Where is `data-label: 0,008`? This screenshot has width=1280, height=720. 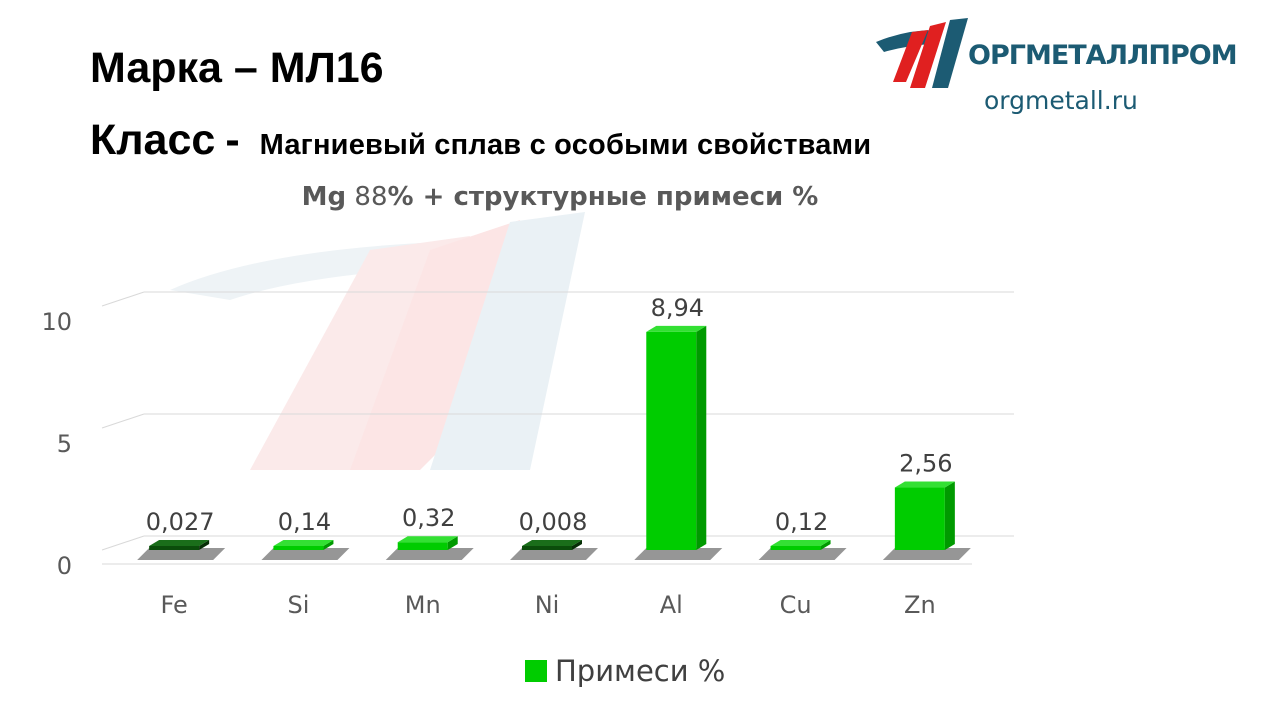
data-label: 0,008 is located at coordinates (553, 522).